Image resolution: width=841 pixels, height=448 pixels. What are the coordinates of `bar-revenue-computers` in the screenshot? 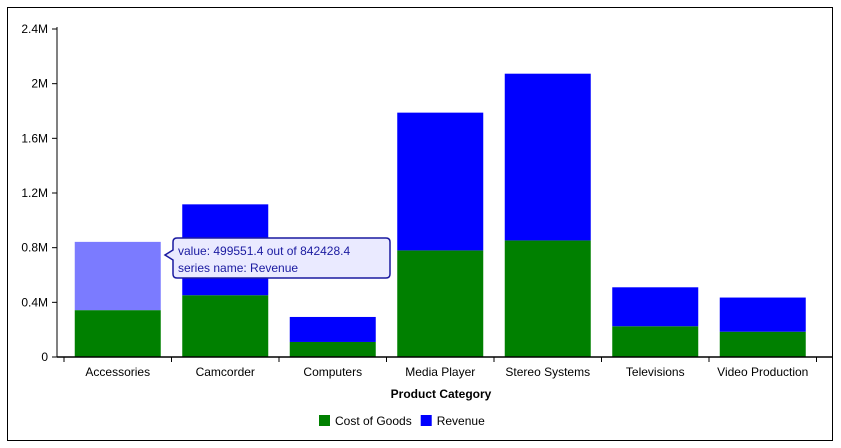 It's located at (332, 329).